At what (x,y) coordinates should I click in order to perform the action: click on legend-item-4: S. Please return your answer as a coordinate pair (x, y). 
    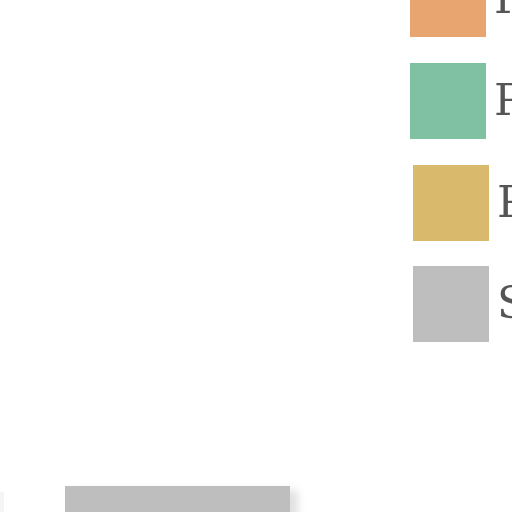
    Looking at the image, I should click on (462, 304).